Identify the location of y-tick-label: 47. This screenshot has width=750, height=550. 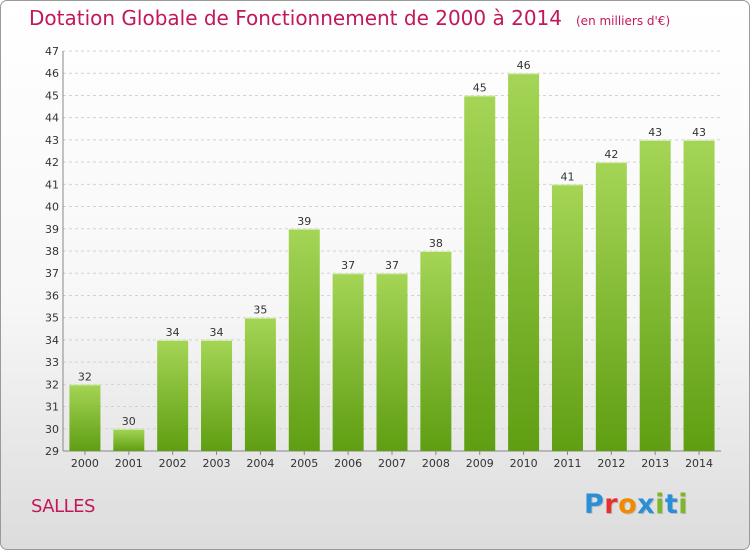
(52, 51).